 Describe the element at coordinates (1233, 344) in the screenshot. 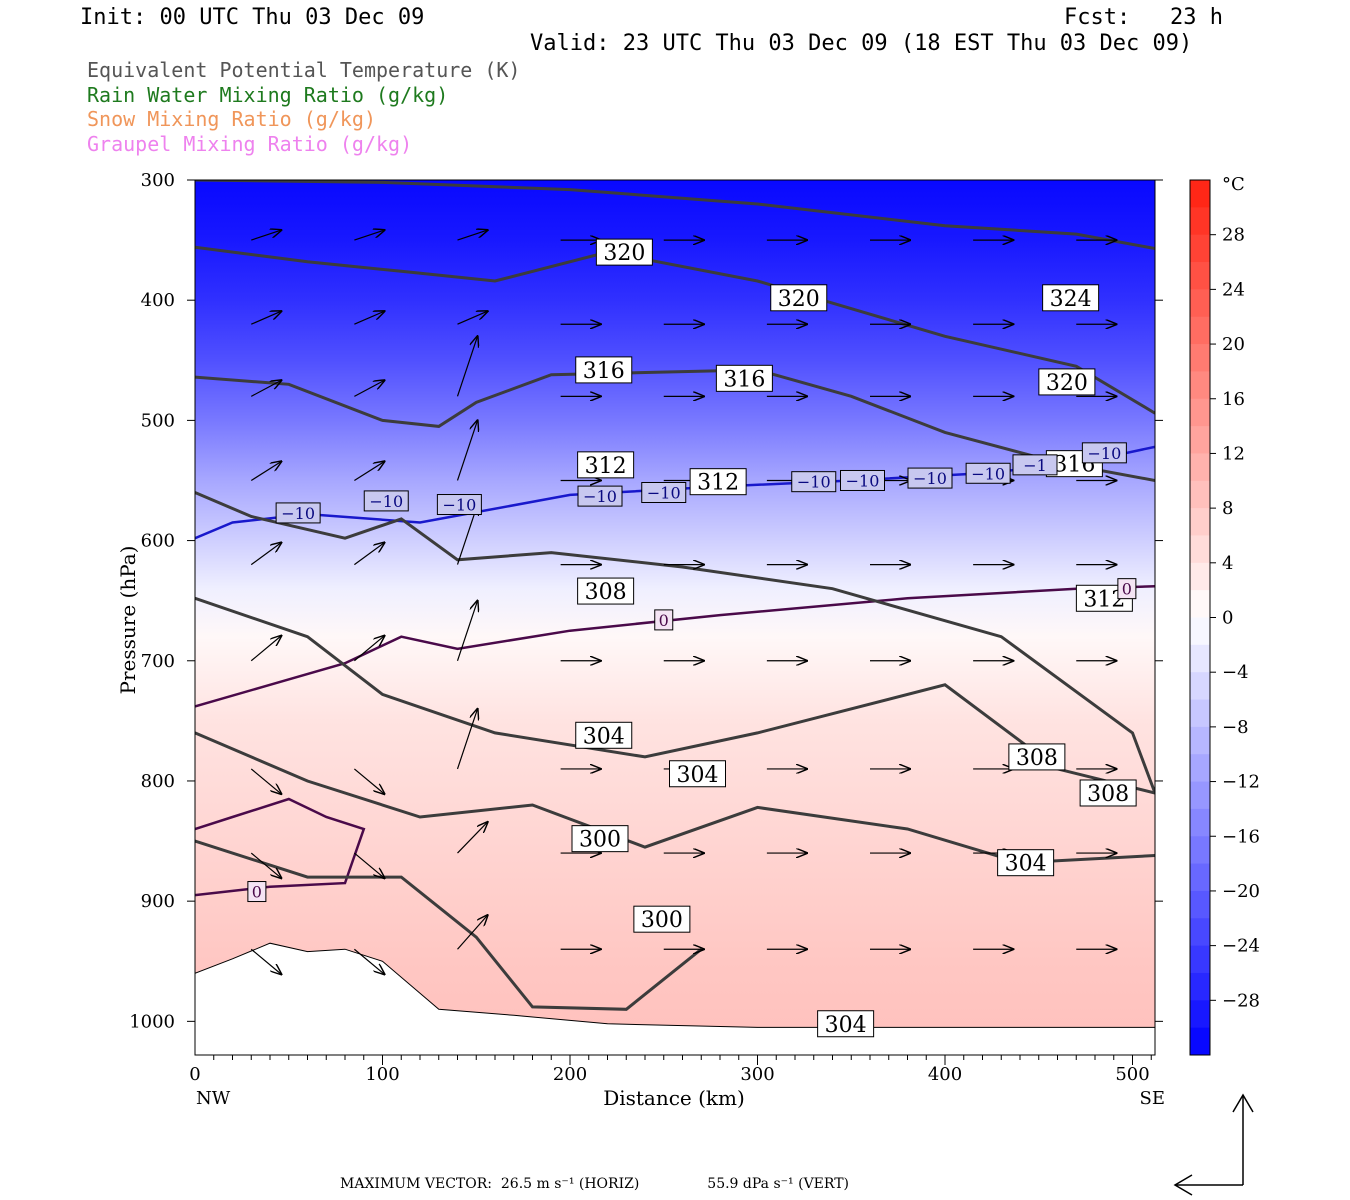

I see `colorbar-tick-label: 20` at that location.